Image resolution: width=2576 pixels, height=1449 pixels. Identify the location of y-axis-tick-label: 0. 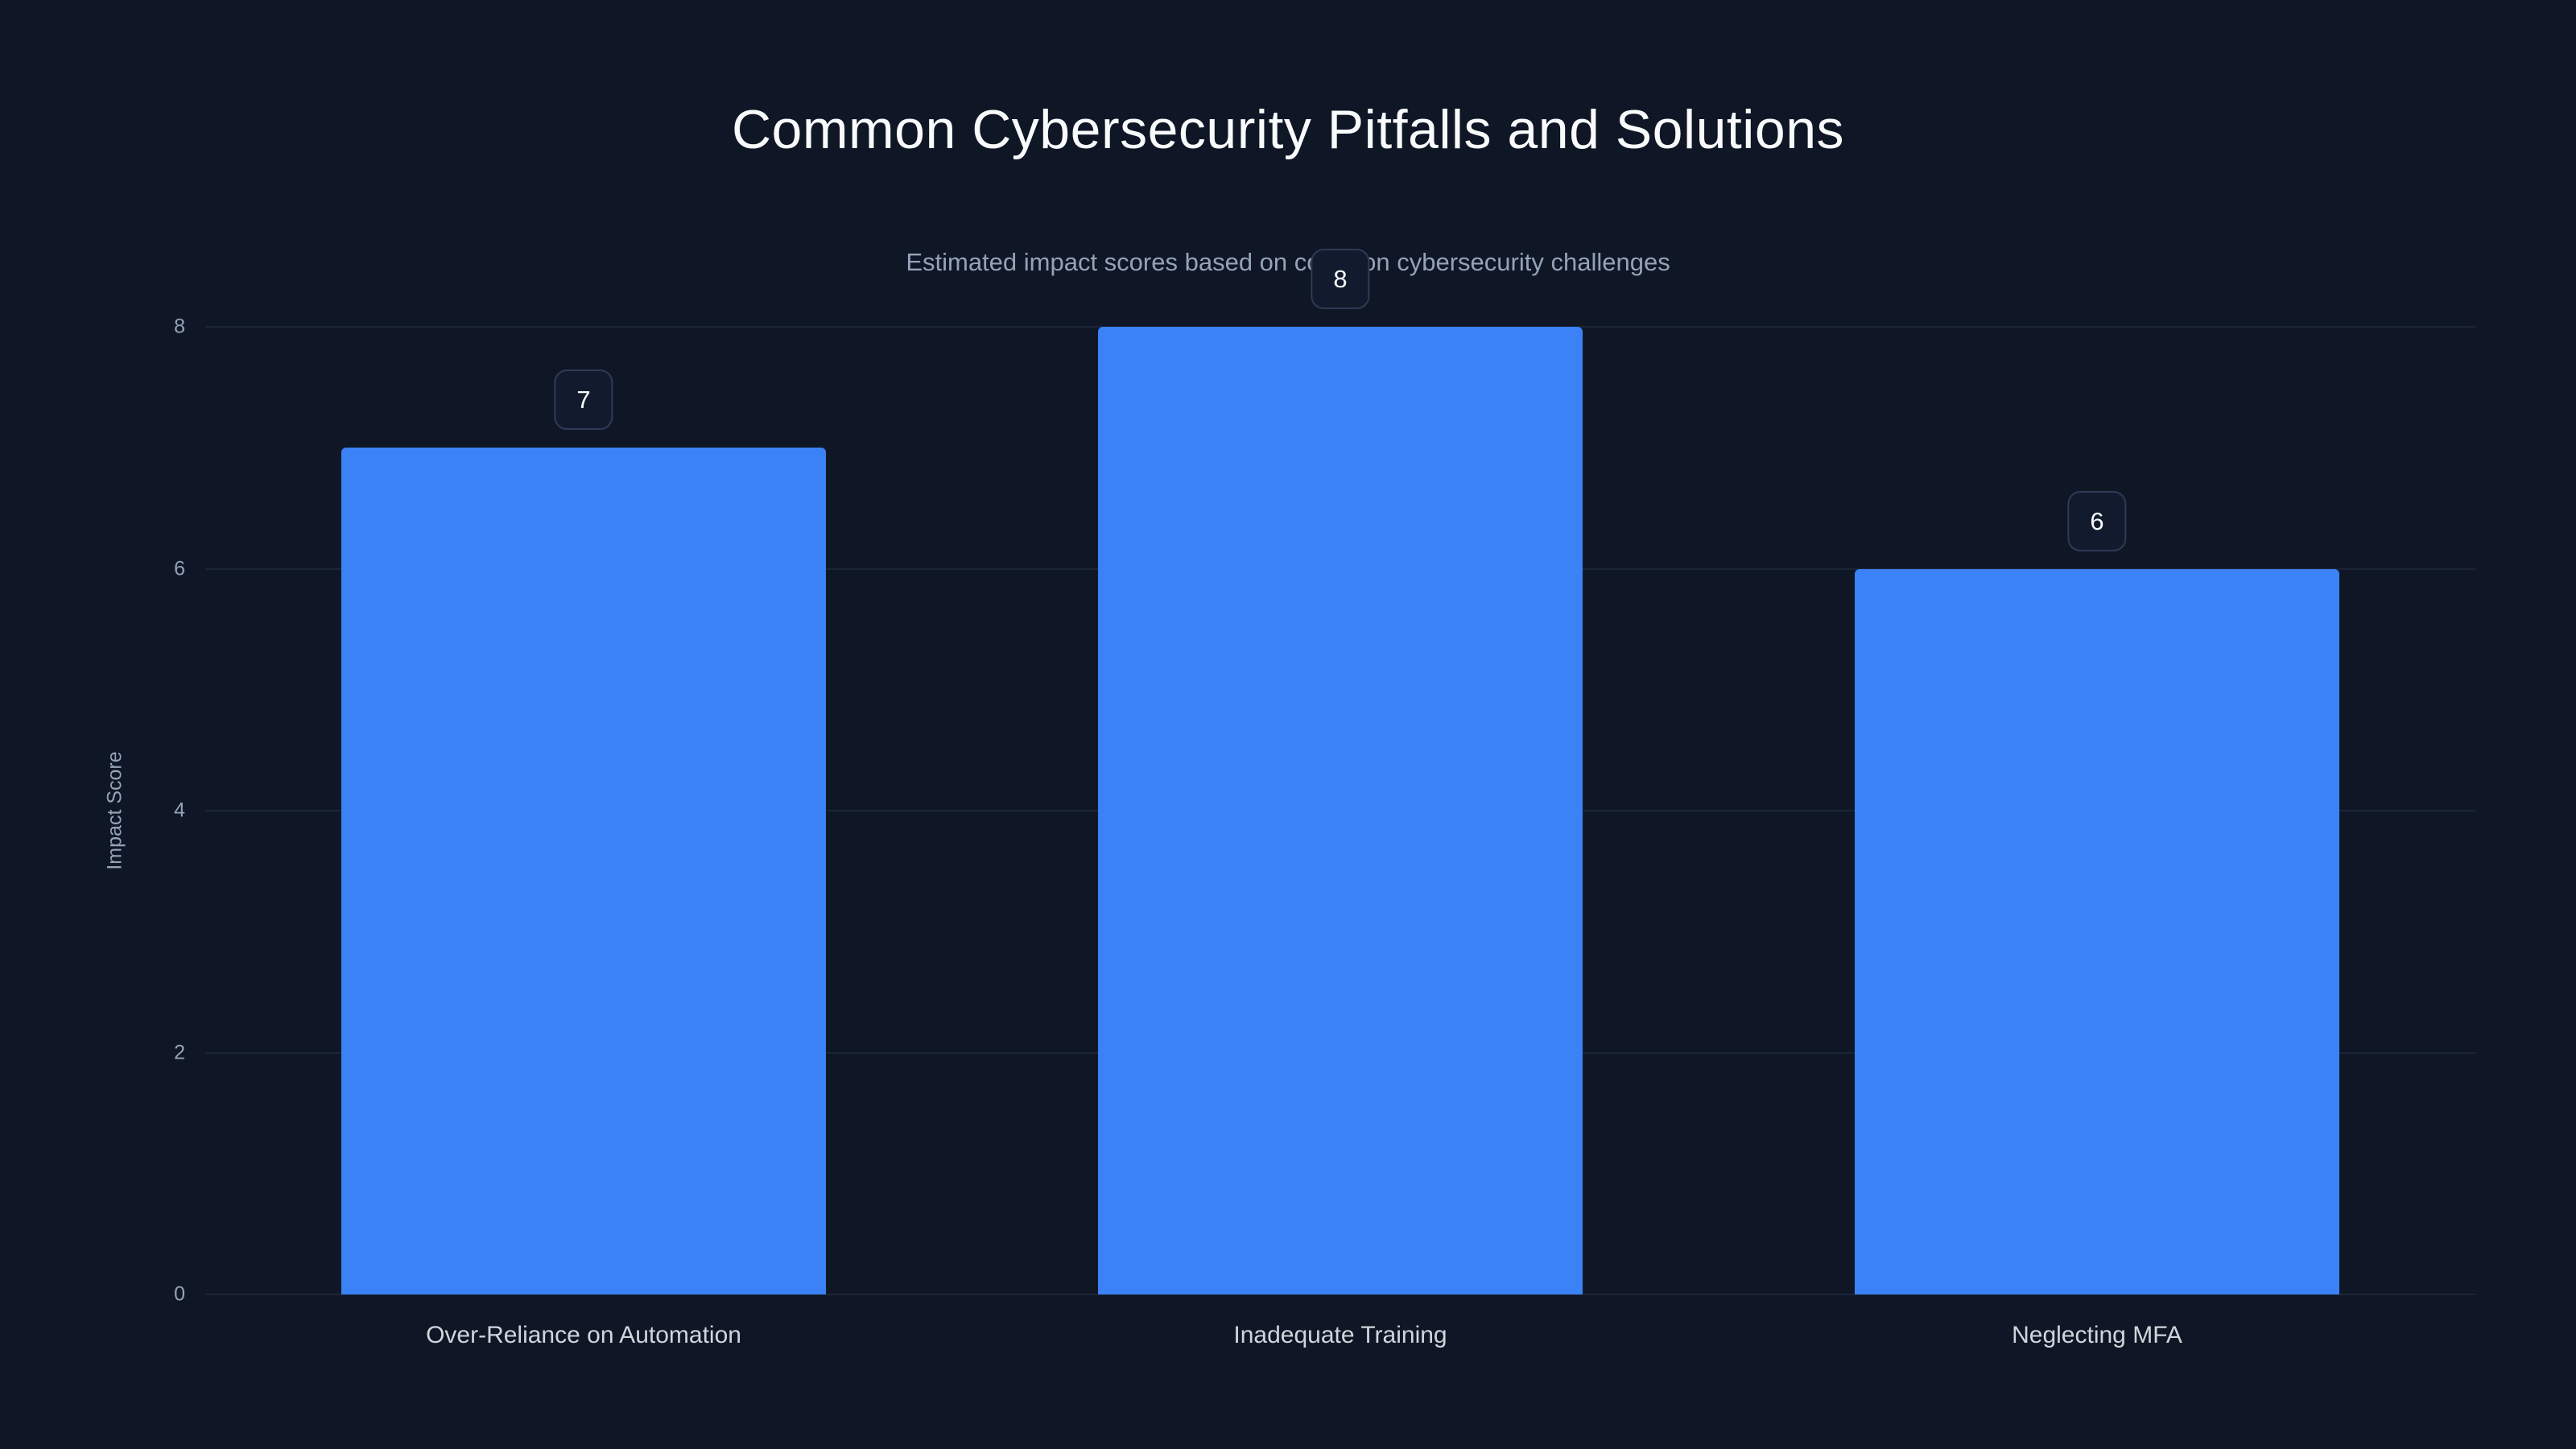
(179, 1294).